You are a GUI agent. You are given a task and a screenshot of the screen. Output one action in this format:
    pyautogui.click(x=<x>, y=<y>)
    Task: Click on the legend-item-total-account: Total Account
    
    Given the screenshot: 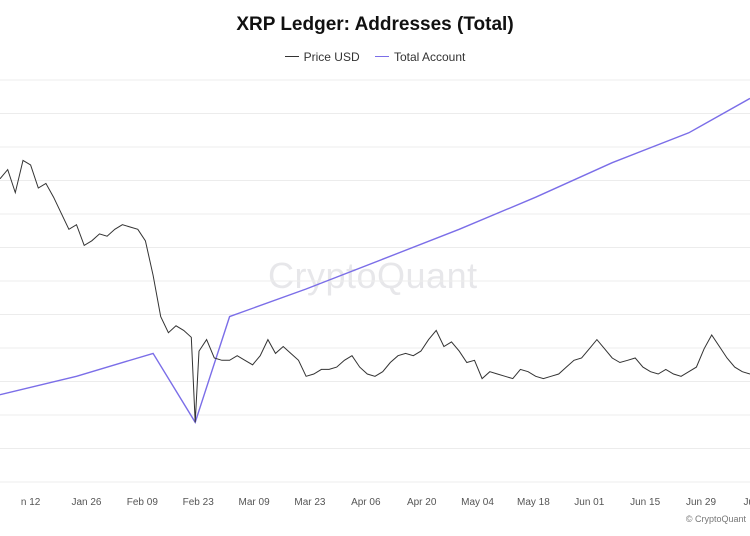 What is the action you would take?
    pyautogui.click(x=420, y=56)
    